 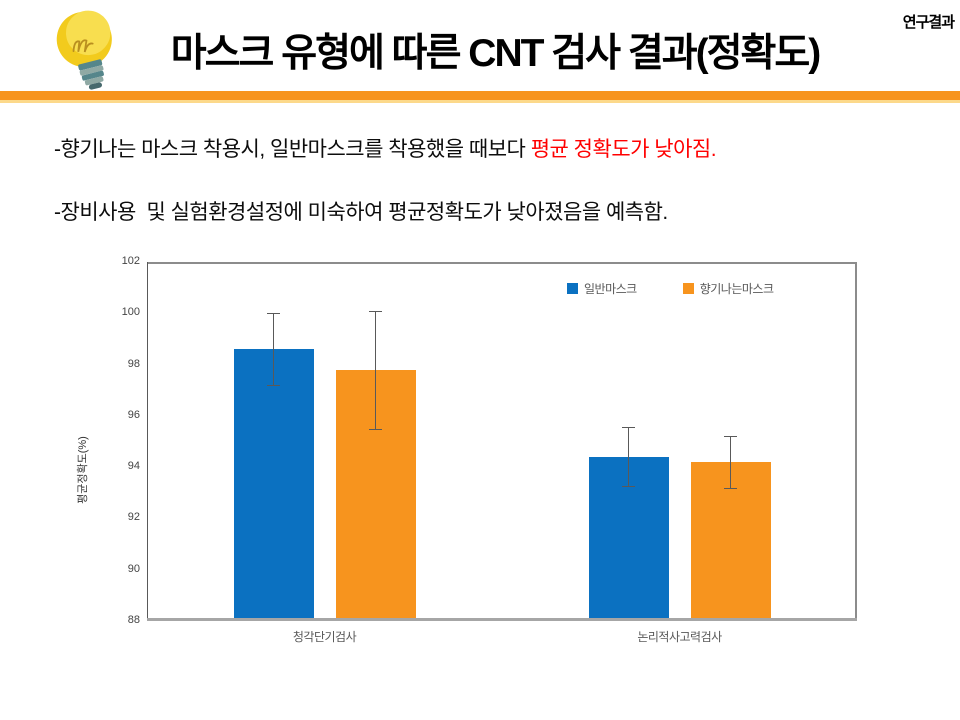 I want to click on bullet-2: -장비사용 및 실험환경설정에 미숙하여 평균정확도가 낮아졌음을 예측함., so click(x=361, y=212).